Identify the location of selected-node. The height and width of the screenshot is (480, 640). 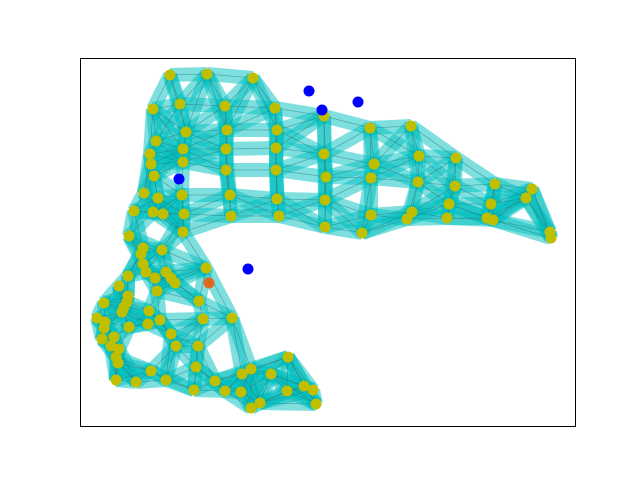
(209, 283).